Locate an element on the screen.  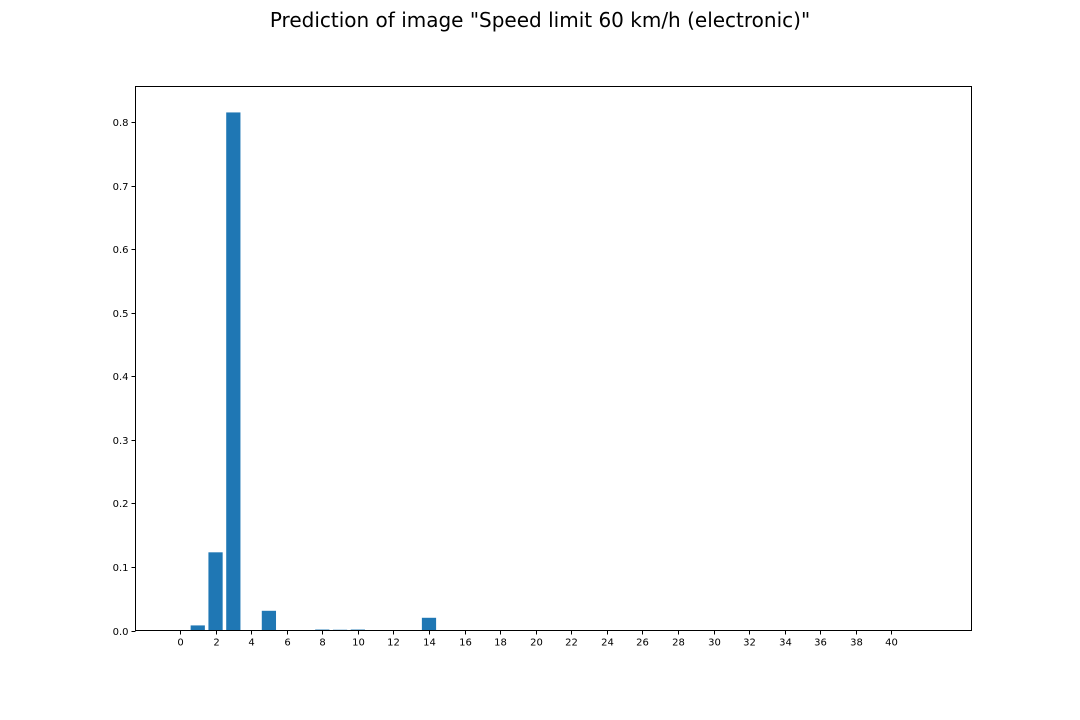
y-tick-label: 0.8 is located at coordinates (121, 123).